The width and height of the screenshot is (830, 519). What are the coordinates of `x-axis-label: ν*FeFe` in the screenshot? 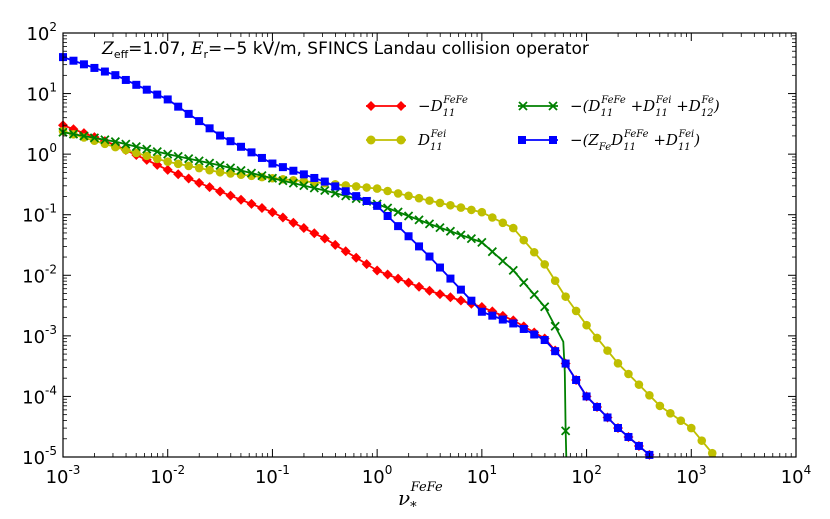 It's located at (420, 497).